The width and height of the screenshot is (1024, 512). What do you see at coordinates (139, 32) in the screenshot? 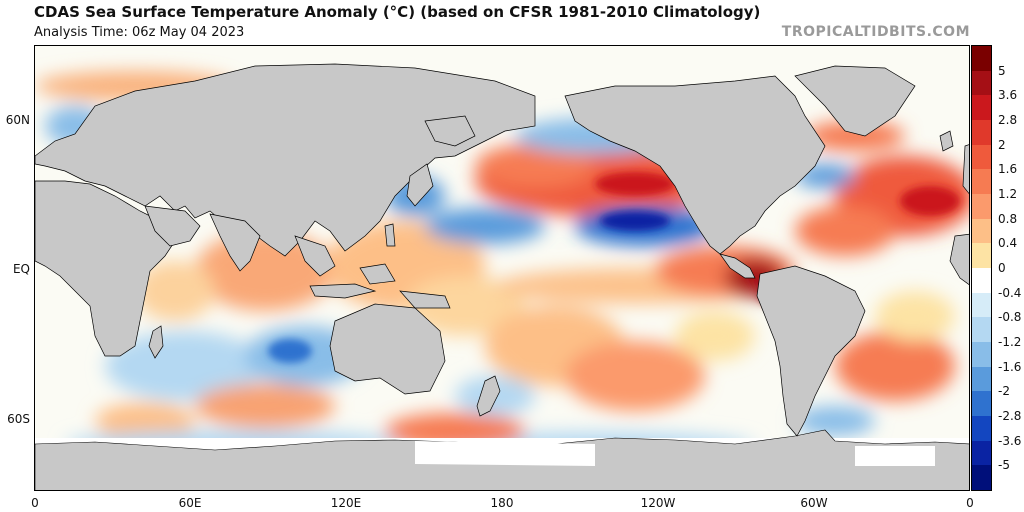
I see `analysis-time: Analysis Time: 06z May 04 2023` at bounding box center [139, 32].